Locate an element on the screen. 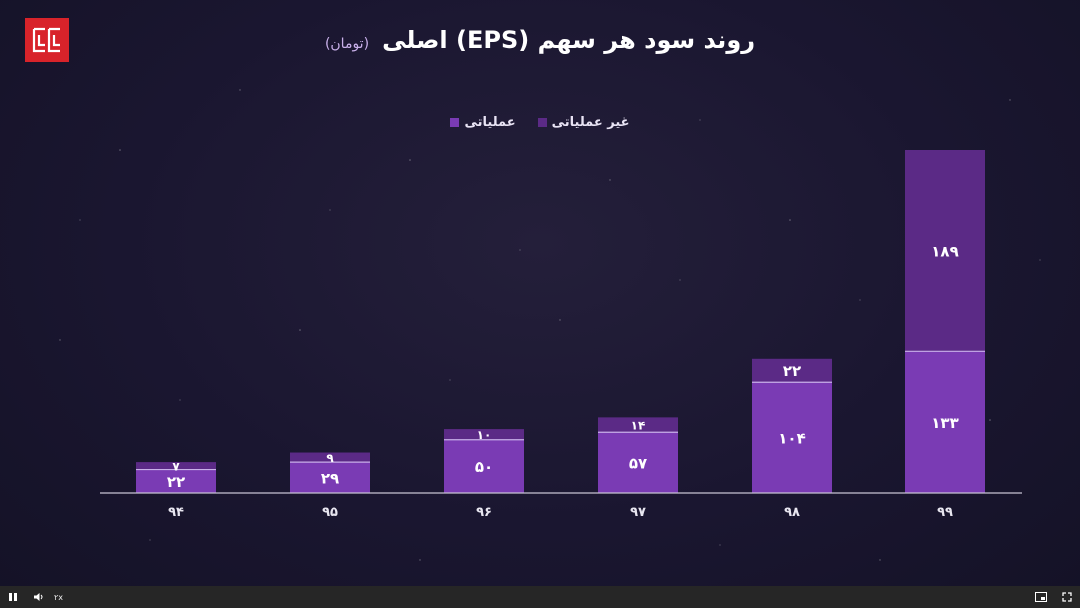 This screenshot has width=1080, height=608. fullscreen-icon is located at coordinates (1067, 597).